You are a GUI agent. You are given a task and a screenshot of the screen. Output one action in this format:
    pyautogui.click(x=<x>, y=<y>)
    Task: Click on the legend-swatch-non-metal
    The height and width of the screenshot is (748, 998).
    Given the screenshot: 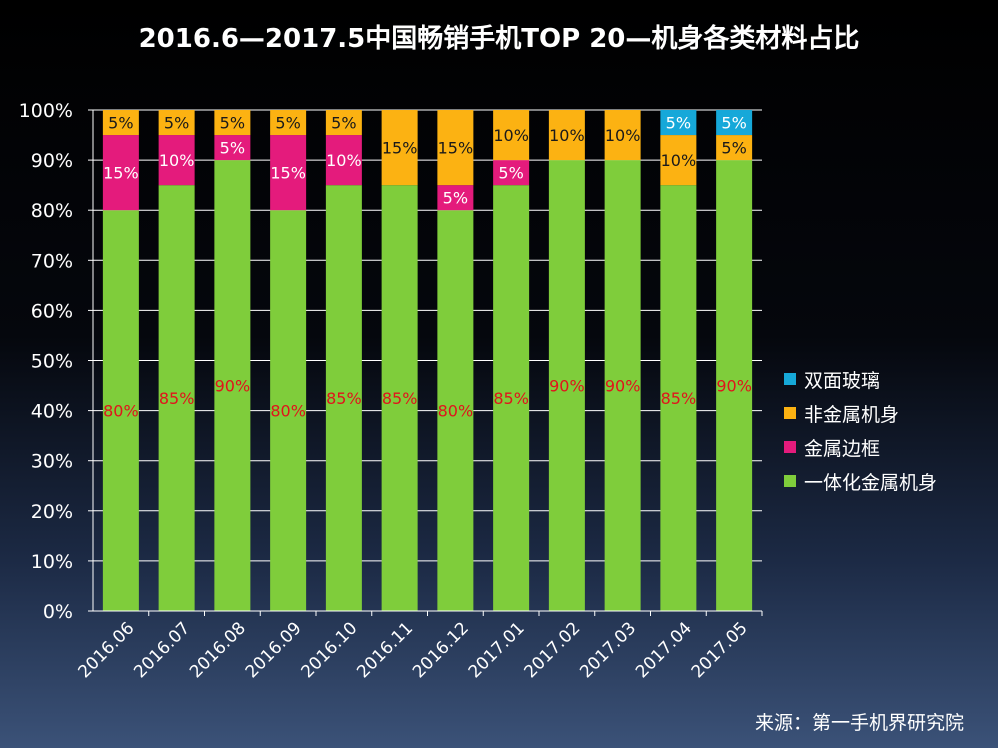 What is the action you would take?
    pyautogui.click(x=790, y=413)
    